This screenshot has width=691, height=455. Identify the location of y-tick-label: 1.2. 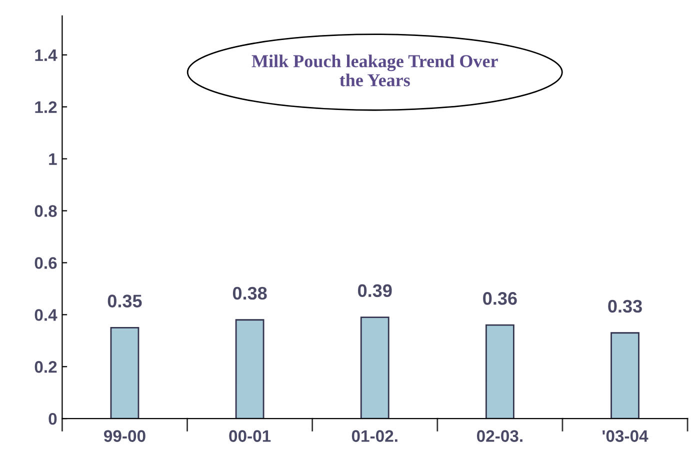
(46, 107).